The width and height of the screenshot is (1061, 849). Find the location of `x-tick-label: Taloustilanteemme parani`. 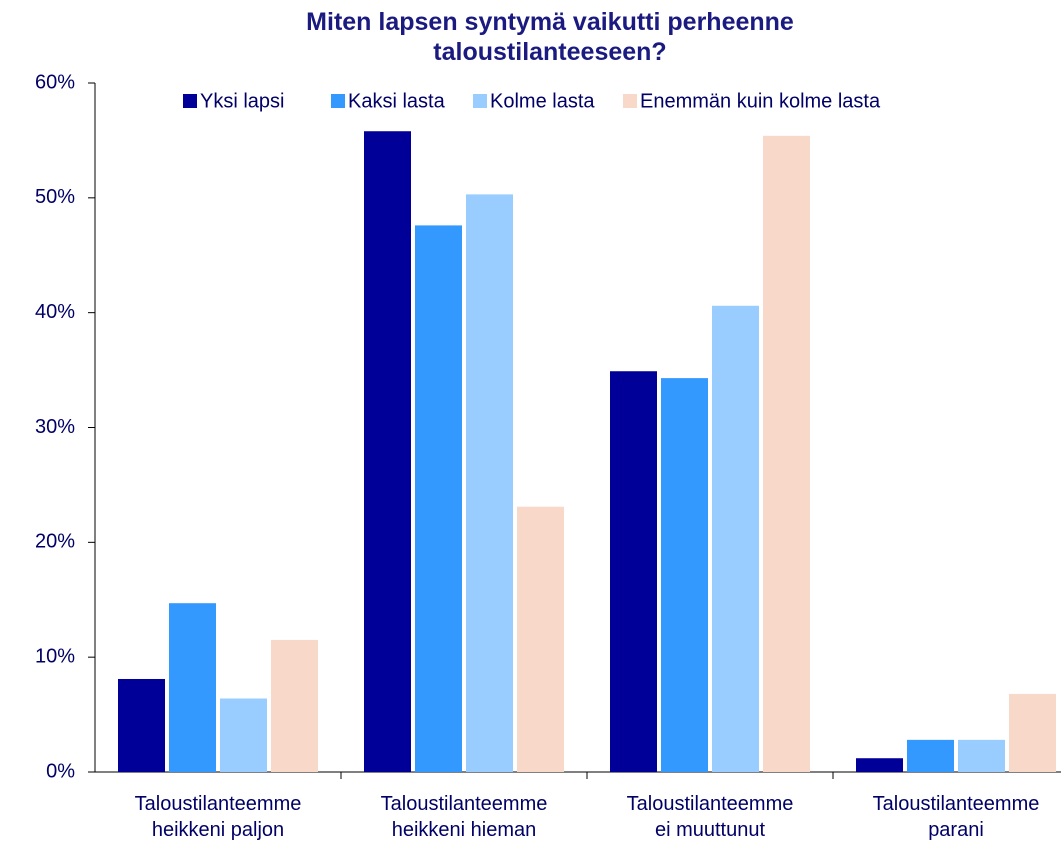

x-tick-label: Taloustilanteemme parani is located at coordinates (956, 817).